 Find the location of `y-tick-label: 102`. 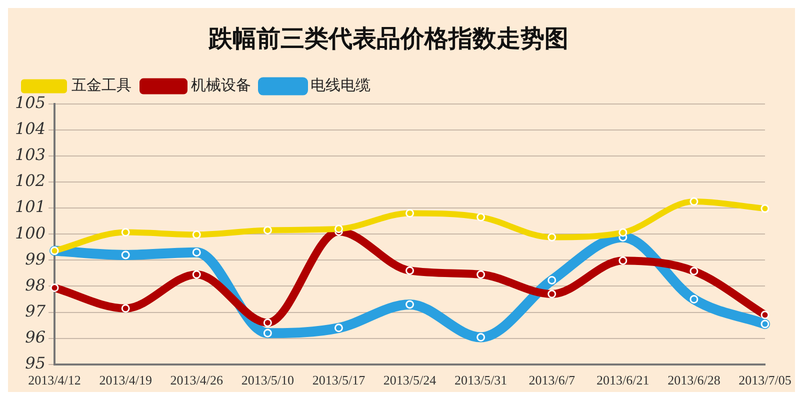

y-tick-label: 102 is located at coordinates (30, 180).